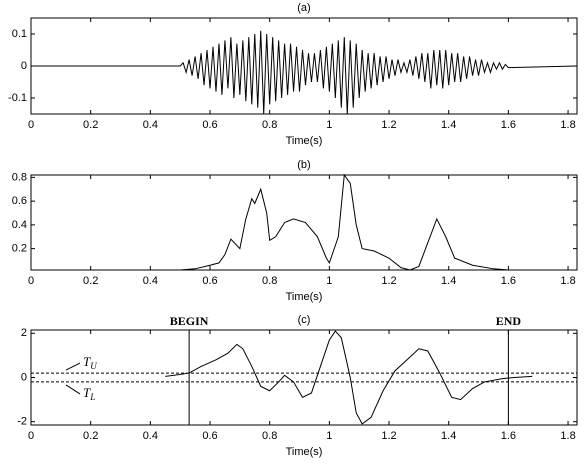 Image resolution: width=584 pixels, height=464 pixels. I want to click on panel-title: (c), so click(304, 320).